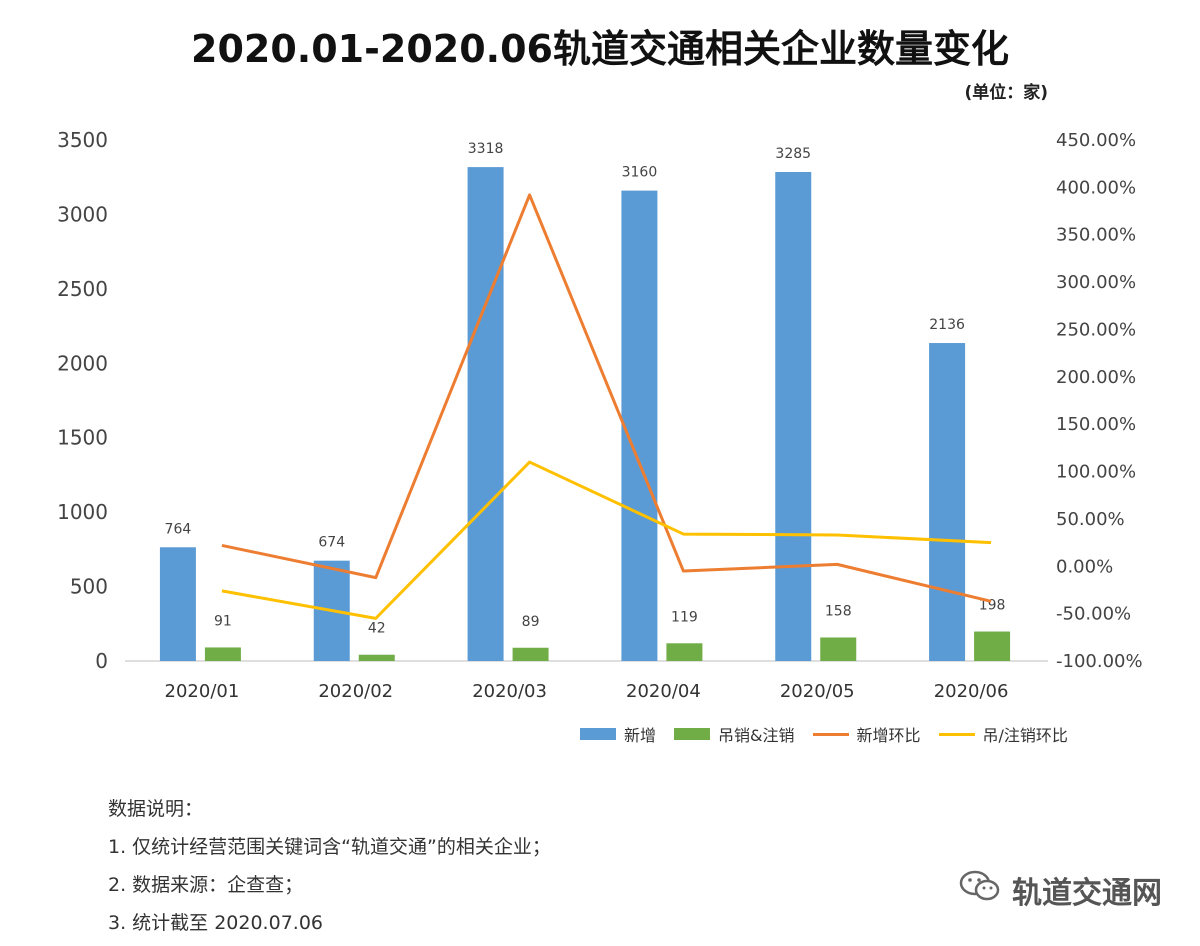 Image resolution: width=1200 pixels, height=946 pixels. I want to click on legend-swatch-revoked-mom, so click(956, 734).